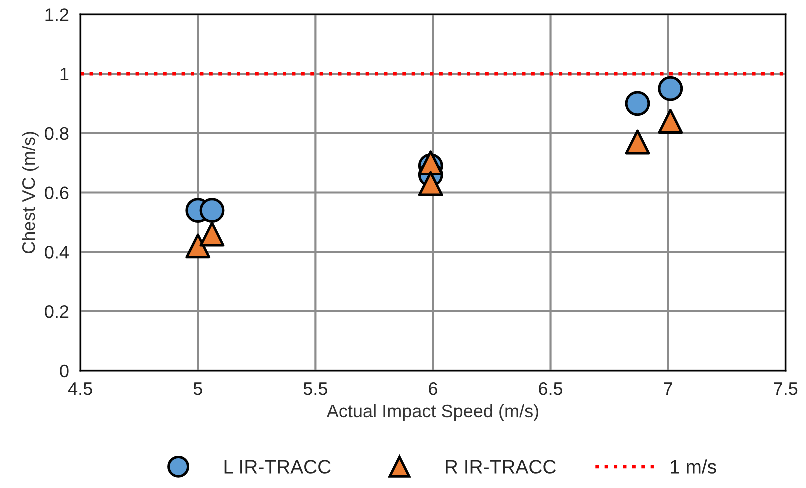  What do you see at coordinates (64, 371) in the screenshot?
I see `y-tick-label: 0` at bounding box center [64, 371].